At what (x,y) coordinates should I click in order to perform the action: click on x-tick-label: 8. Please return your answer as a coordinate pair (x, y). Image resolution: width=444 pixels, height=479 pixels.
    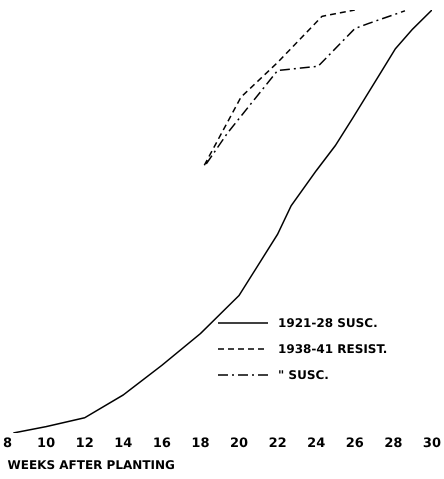
    Looking at the image, I should click on (7, 444).